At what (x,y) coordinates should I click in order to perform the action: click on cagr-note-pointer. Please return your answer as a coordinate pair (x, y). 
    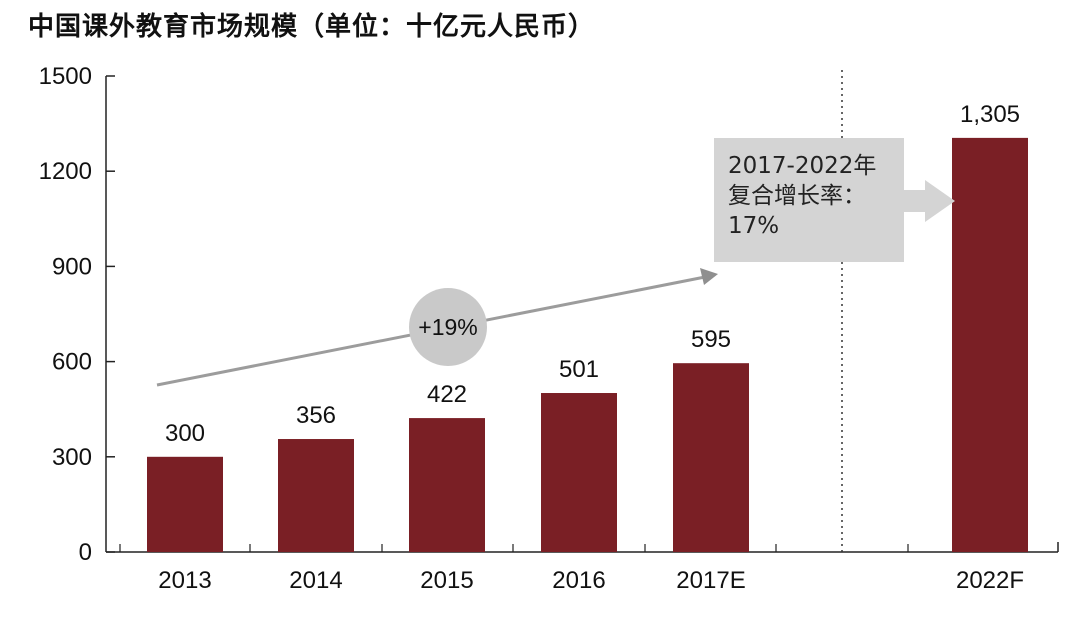
    Looking at the image, I should click on (929, 201).